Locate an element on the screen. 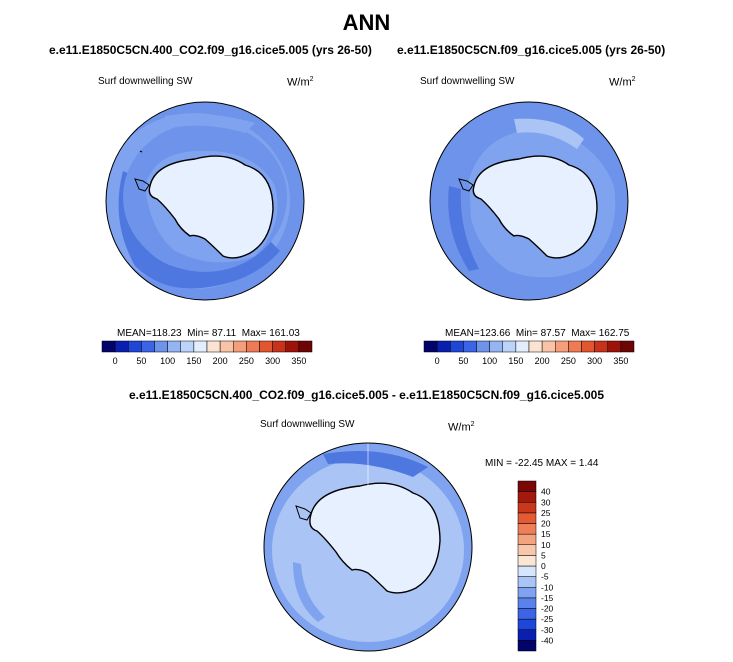 Image resolution: width=733 pixels, height=662 pixels. panel-3-colorbar-tick-label: 0 is located at coordinates (543, 566).